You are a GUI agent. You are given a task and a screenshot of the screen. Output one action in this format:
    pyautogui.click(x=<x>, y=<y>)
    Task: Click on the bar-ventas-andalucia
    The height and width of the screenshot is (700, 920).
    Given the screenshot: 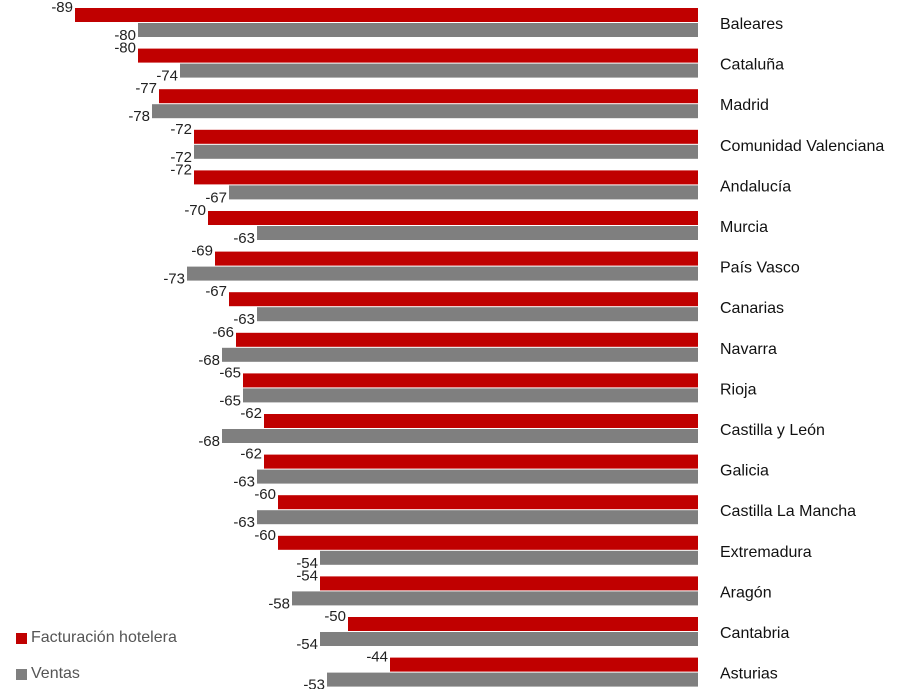 What is the action you would take?
    pyautogui.click(x=463, y=192)
    